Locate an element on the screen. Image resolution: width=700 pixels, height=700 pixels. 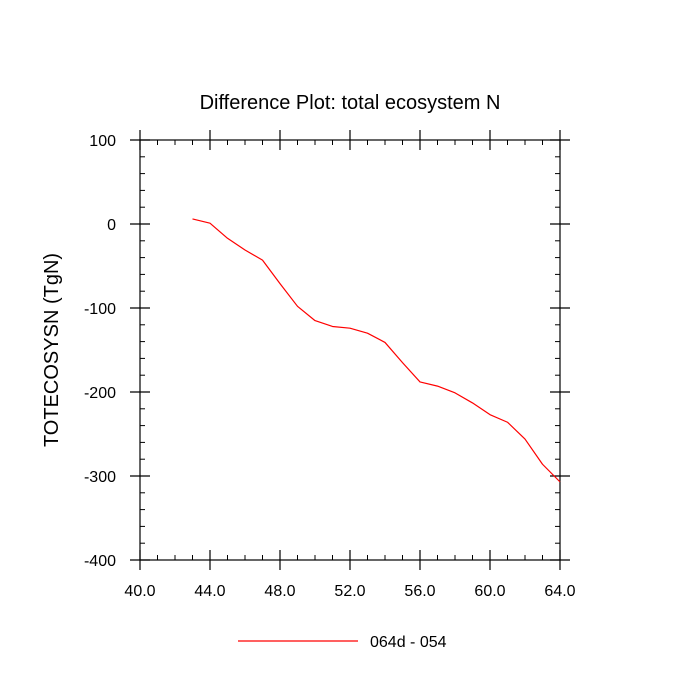
y-tick-label: -300 is located at coordinates (100, 477).